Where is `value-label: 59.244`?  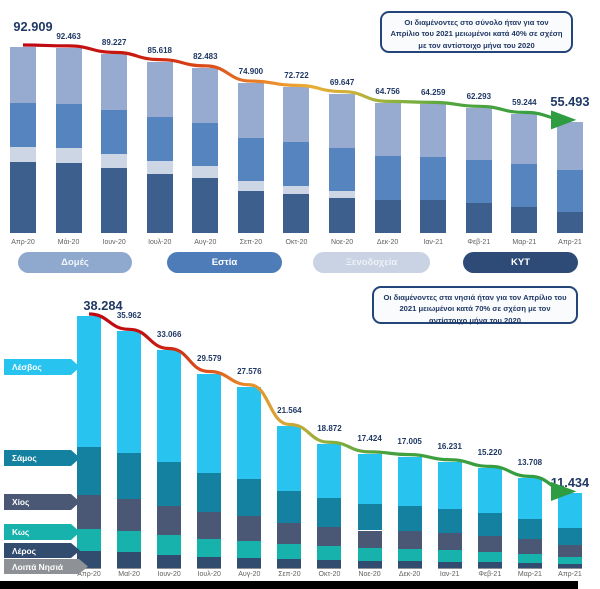
value-label: 59.244 is located at coordinates (524, 103).